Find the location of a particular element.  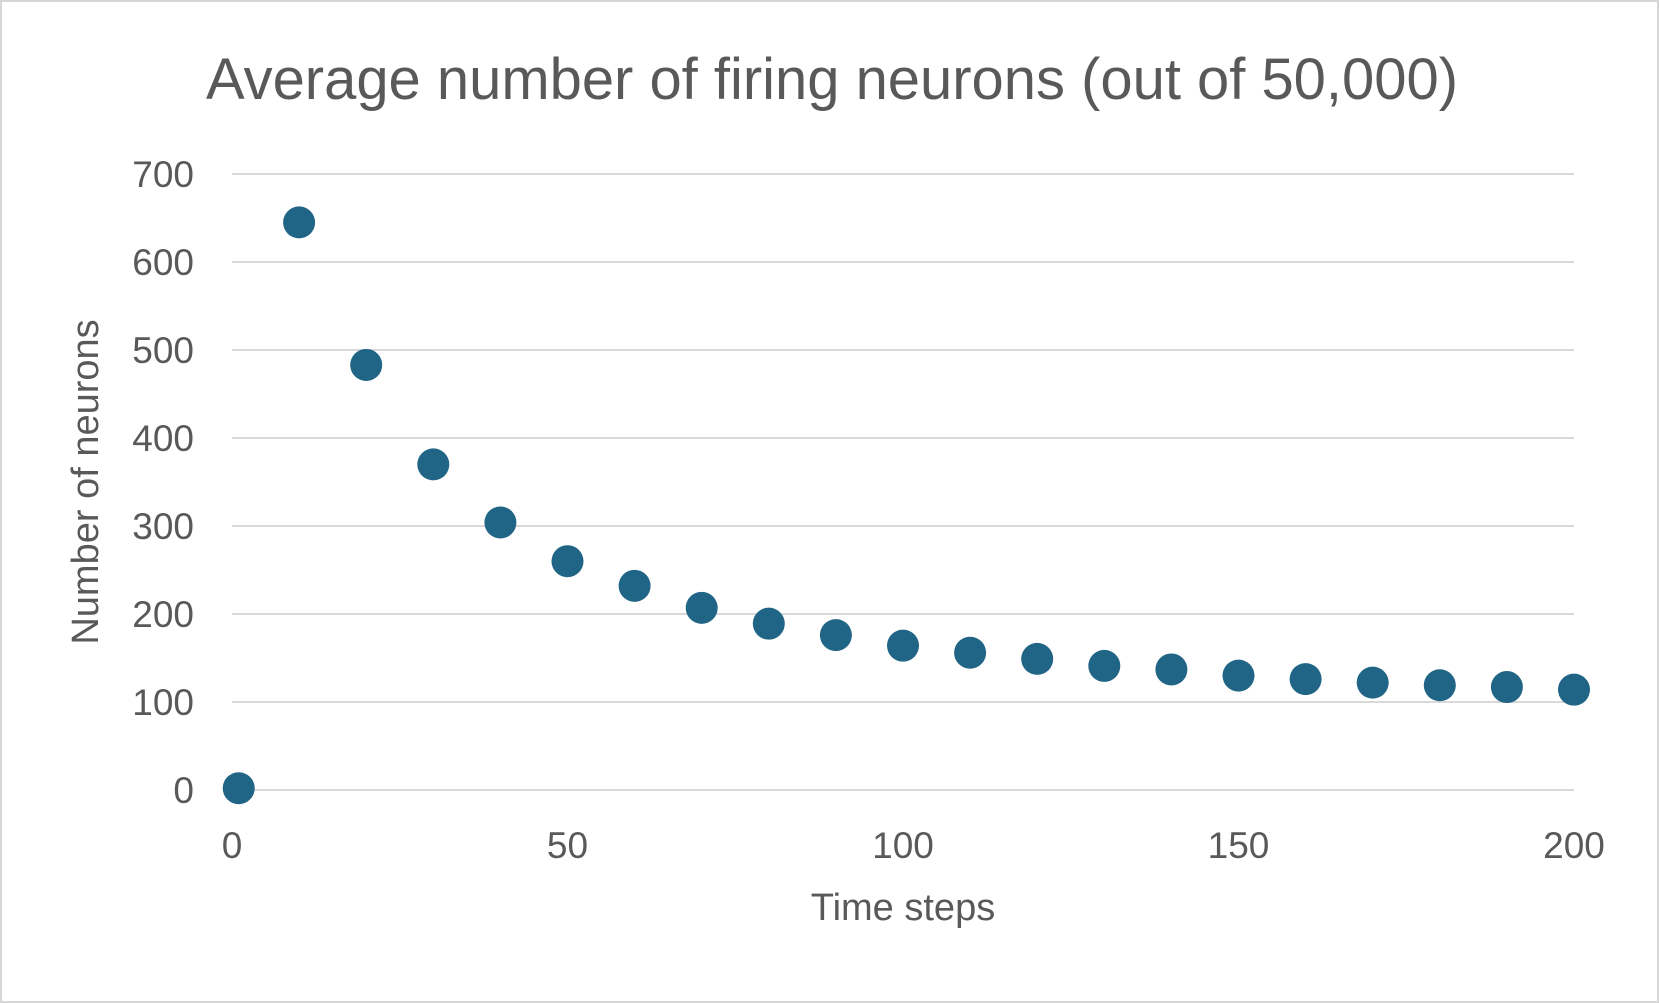

y-tick-label: 700 is located at coordinates (163, 174).